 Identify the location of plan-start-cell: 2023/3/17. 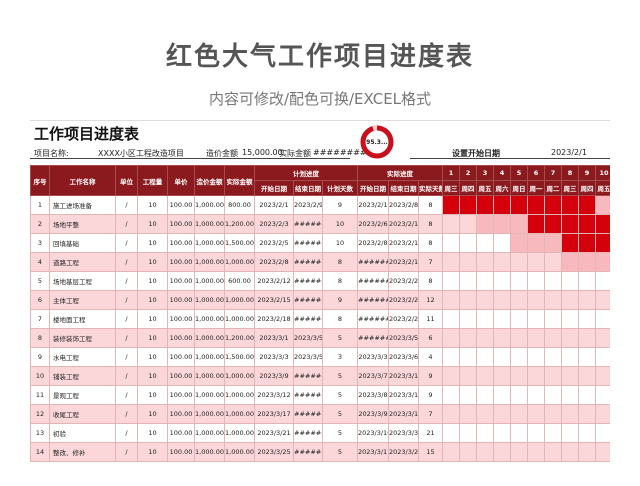
(274, 414).